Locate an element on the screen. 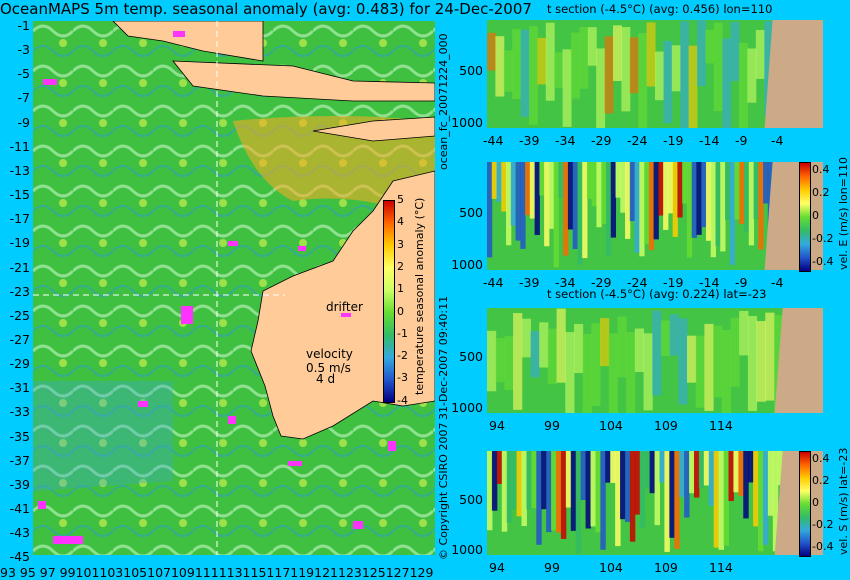  map-colorbar is located at coordinates (389, 301).